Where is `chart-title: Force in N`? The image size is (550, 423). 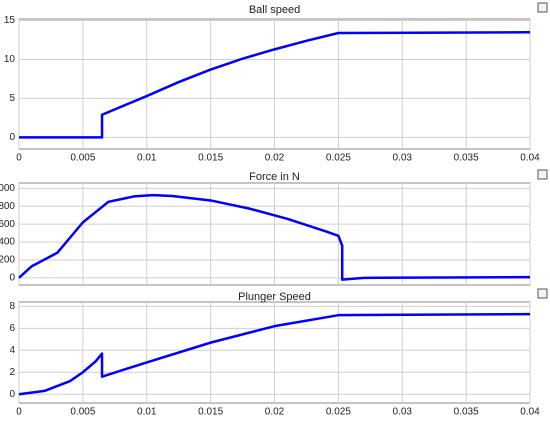 chart-title: Force in N is located at coordinates (274, 177).